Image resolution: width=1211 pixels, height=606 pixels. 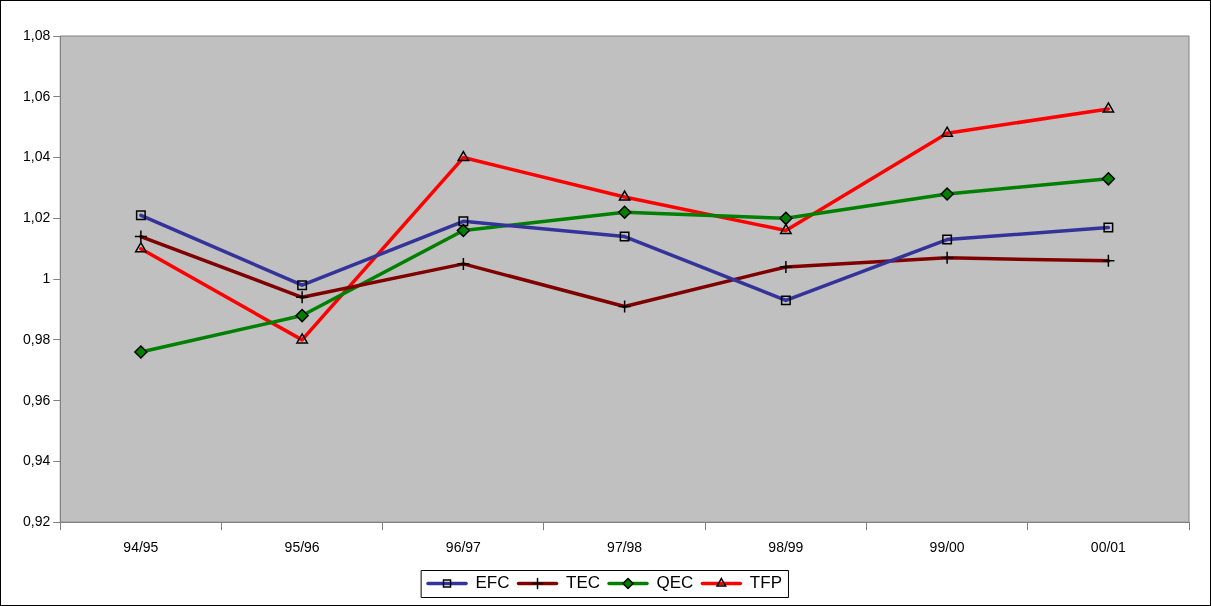 What do you see at coordinates (37, 34) in the screenshot?
I see `y-tick-label: 1,08` at bounding box center [37, 34].